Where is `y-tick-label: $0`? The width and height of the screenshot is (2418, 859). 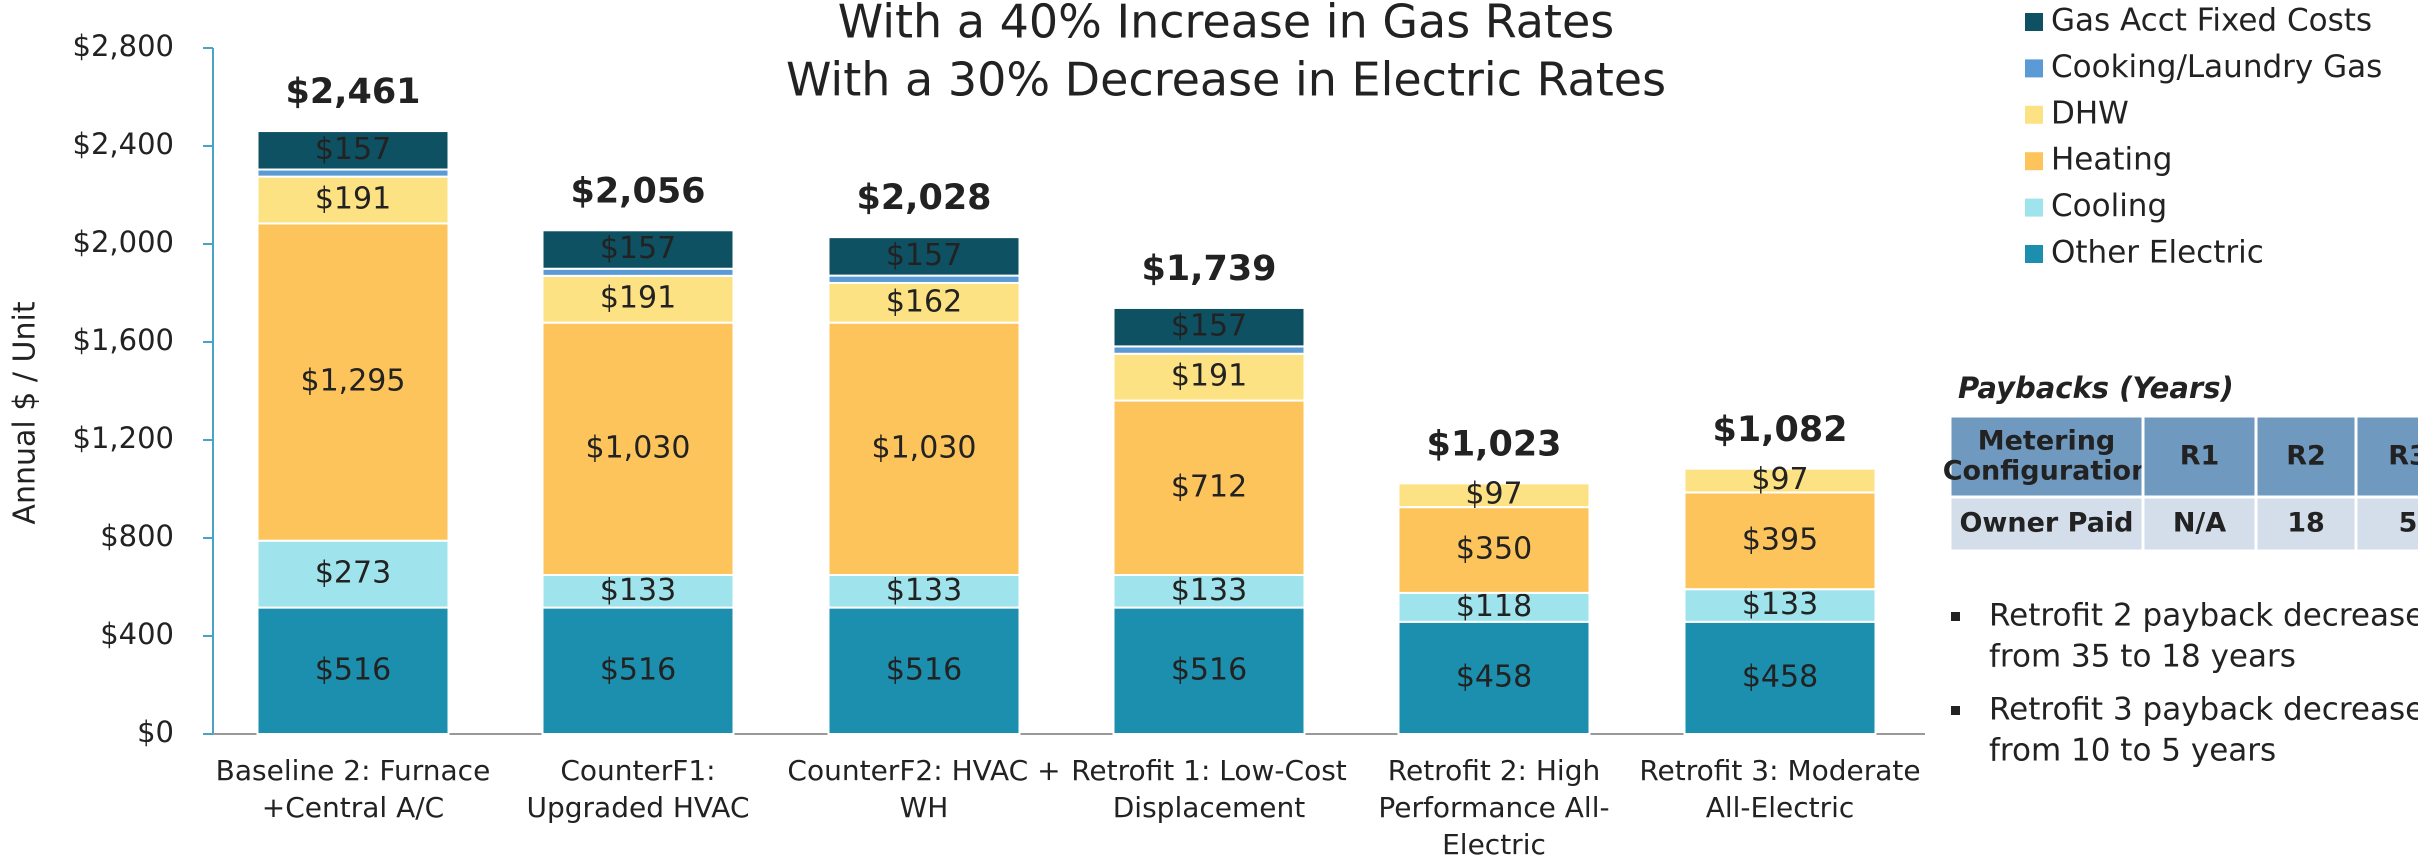 y-tick-label: $0 is located at coordinates (155, 732).